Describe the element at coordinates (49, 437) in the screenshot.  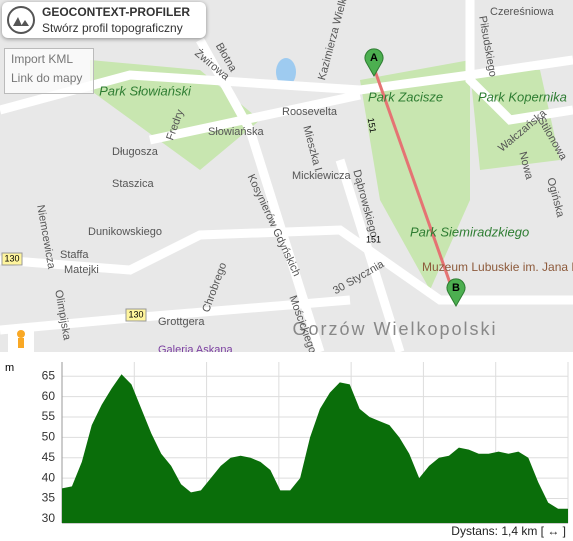
I see `y-tick-label: 50` at that location.